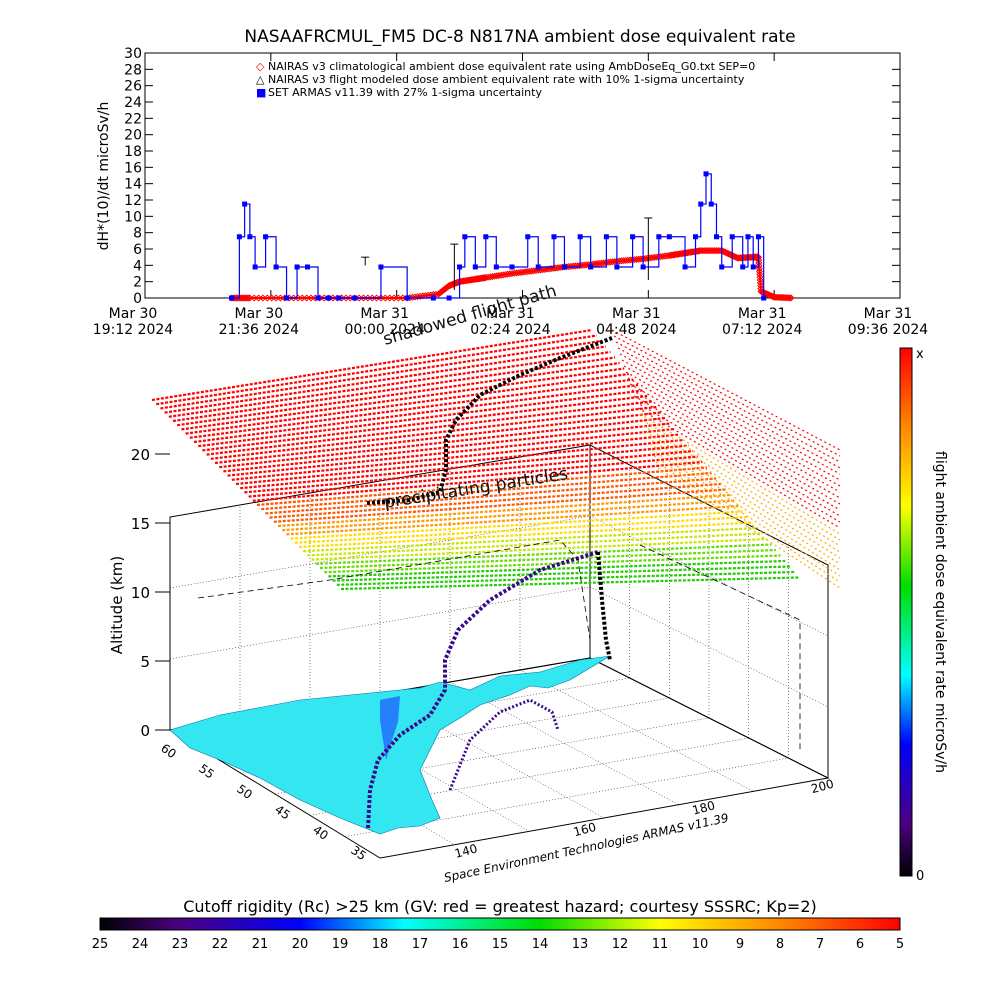 The image size is (1000, 1004). What do you see at coordinates (580, 944) in the screenshot?
I see `horizontal-colorbar-tick-label: 13` at bounding box center [580, 944].